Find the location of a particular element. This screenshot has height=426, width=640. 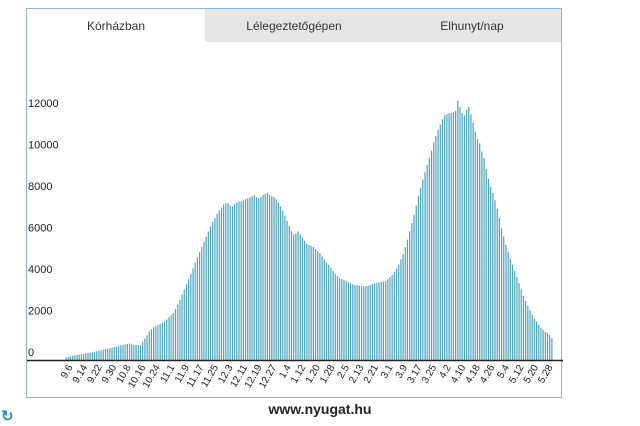

tab-lelegeztetogepen: Lélegeztetőgépen is located at coordinates (294, 25).